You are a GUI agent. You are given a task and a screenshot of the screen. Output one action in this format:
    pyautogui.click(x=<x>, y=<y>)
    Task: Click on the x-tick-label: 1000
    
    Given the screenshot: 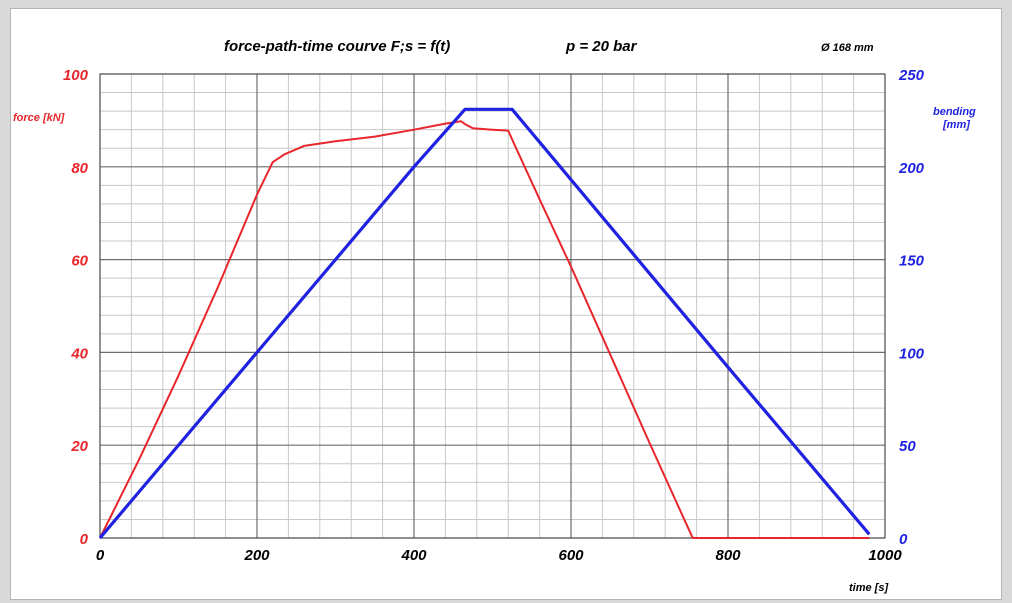 What is the action you would take?
    pyautogui.click(x=885, y=555)
    